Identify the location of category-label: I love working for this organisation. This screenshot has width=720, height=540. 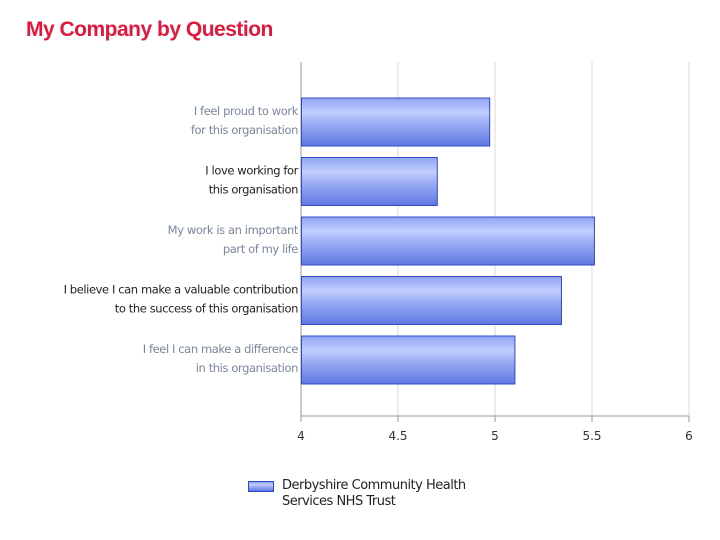
(251, 180).